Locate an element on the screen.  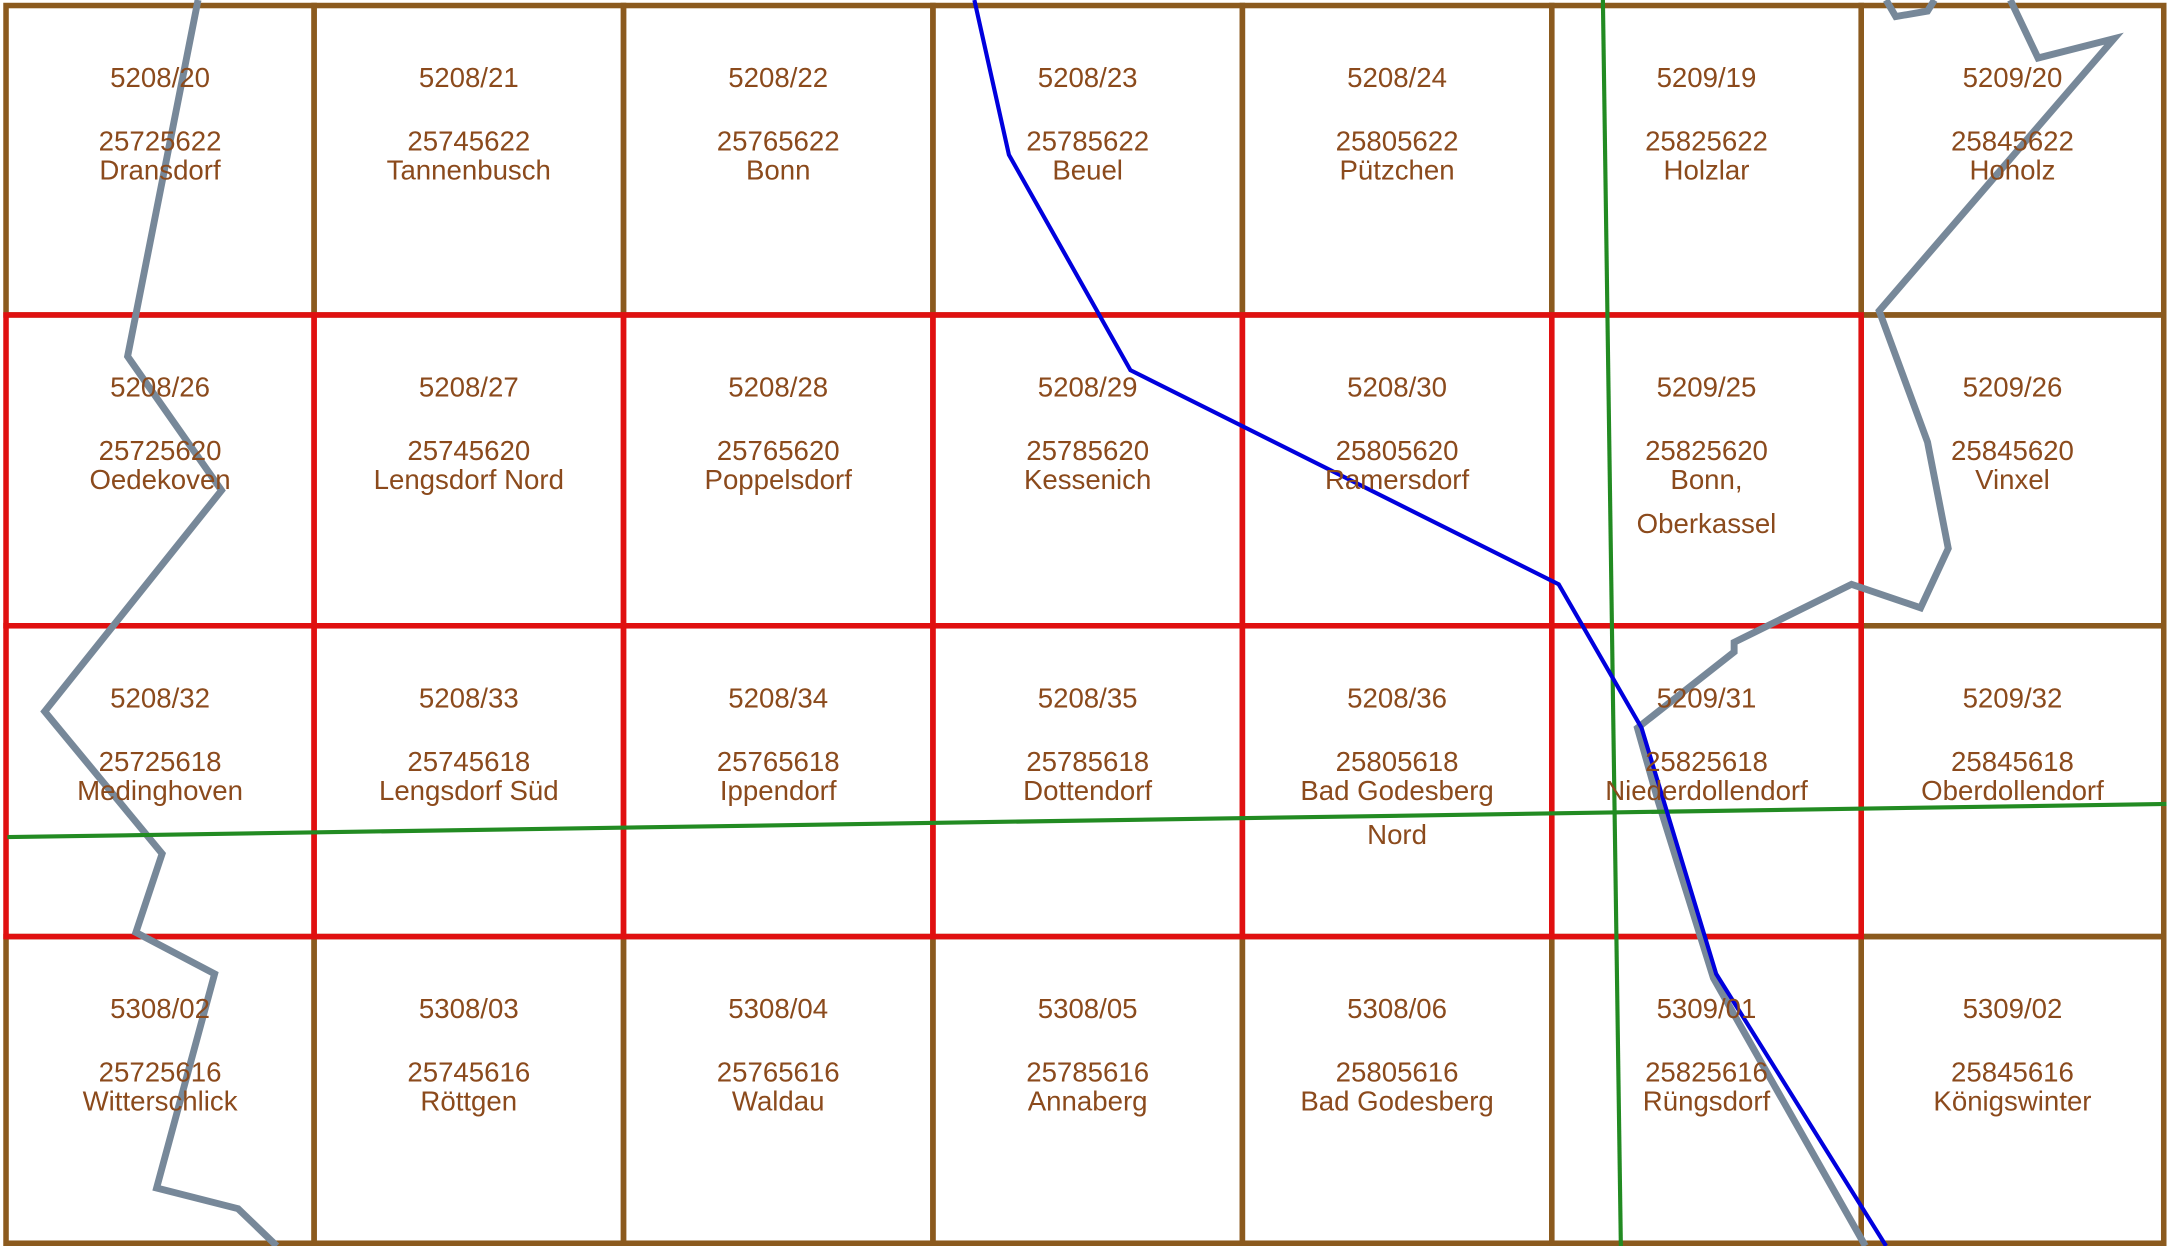
place-name: Rüngsdorf is located at coordinates (1707, 1101).